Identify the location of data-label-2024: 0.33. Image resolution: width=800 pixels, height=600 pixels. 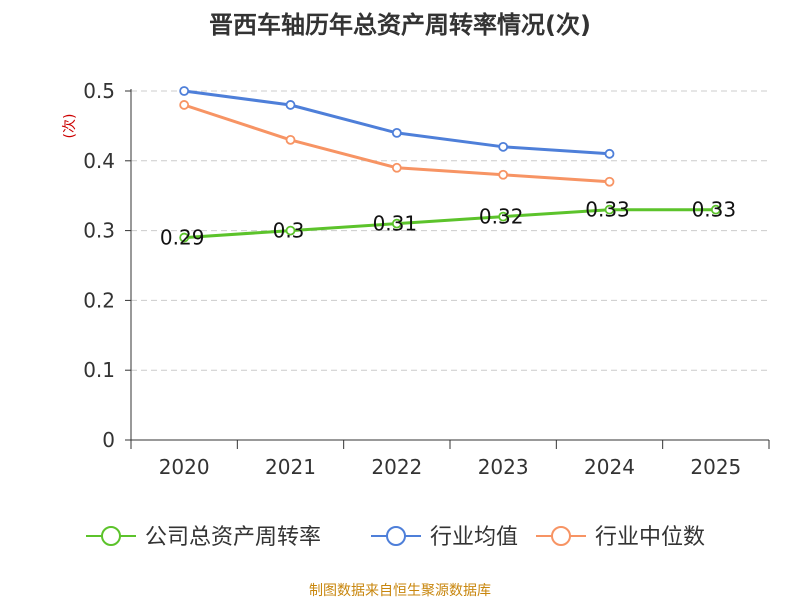
(607, 210).